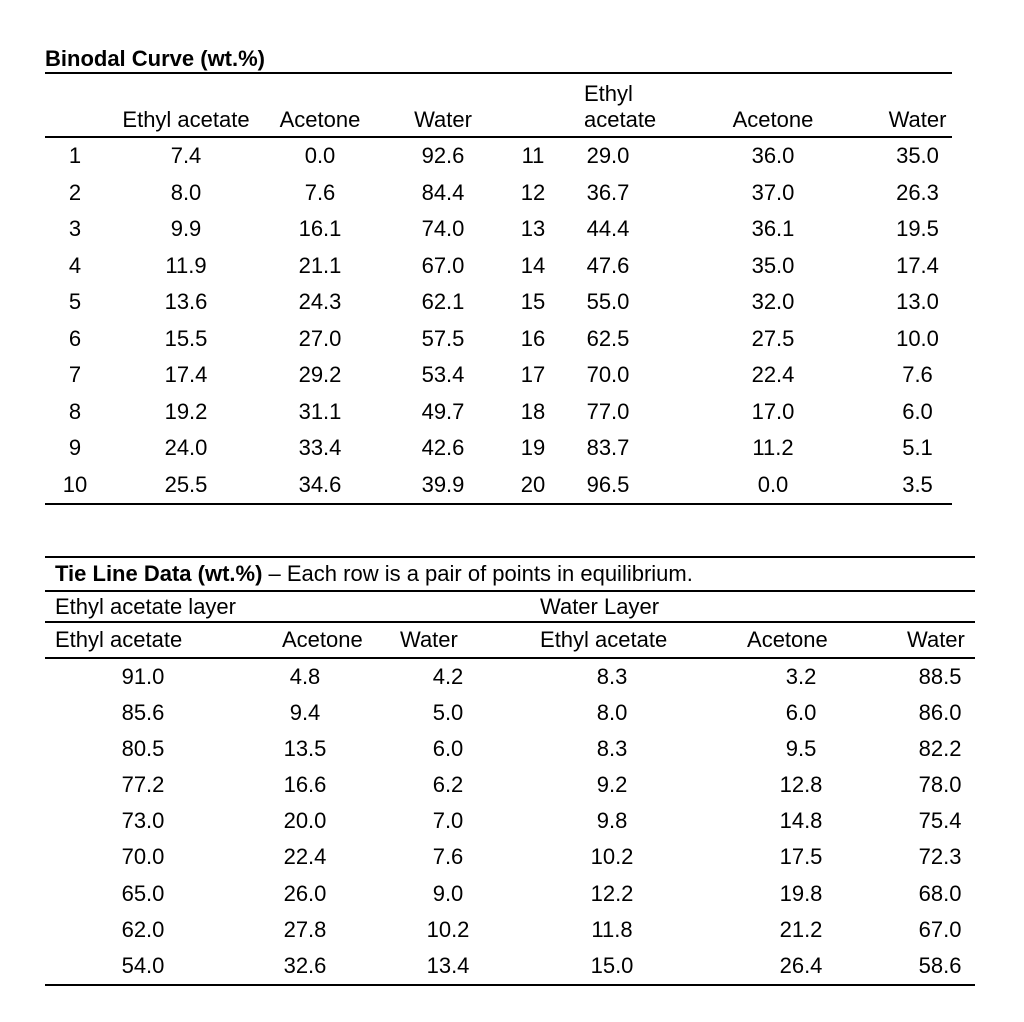  Describe the element at coordinates (533, 265) in the screenshot. I see `table-cell: 14` at that location.